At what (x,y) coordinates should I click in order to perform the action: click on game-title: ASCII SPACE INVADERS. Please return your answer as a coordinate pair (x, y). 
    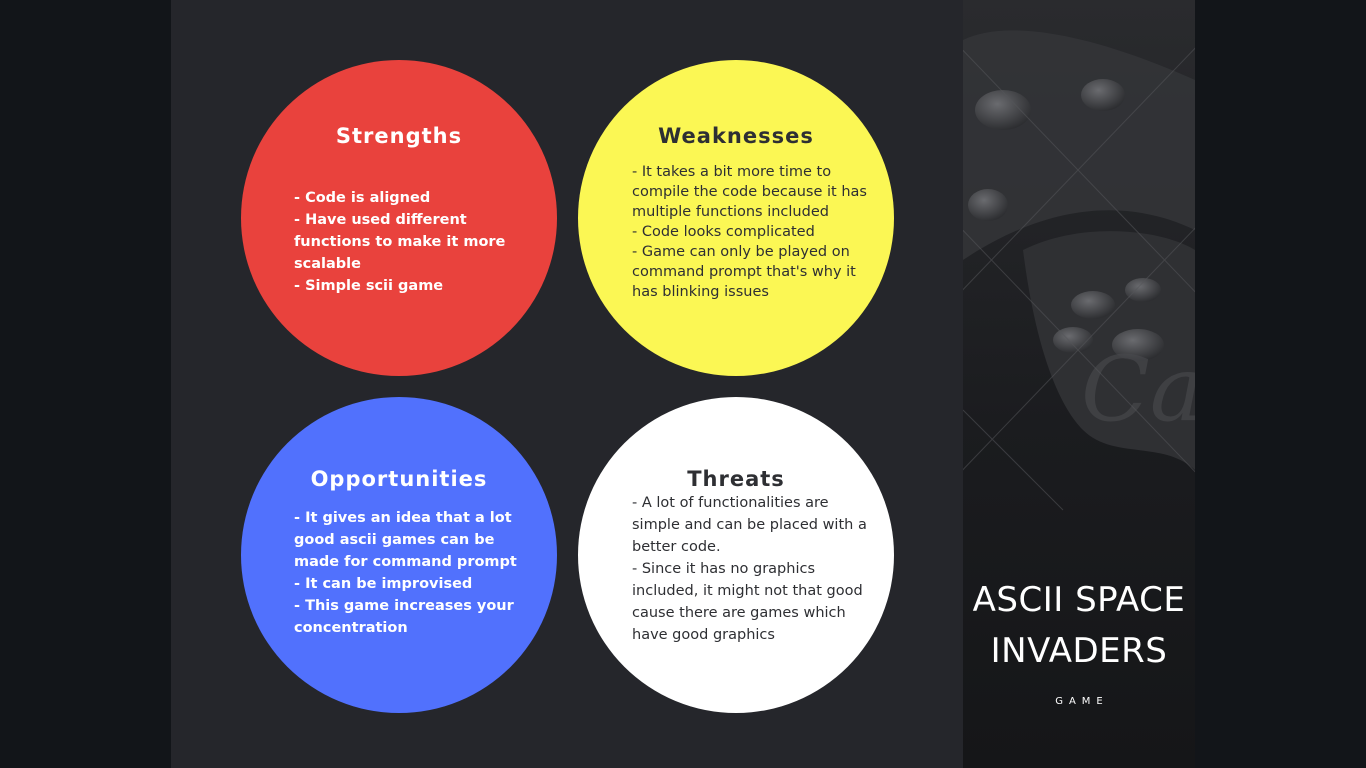
    Looking at the image, I should click on (1079, 626).